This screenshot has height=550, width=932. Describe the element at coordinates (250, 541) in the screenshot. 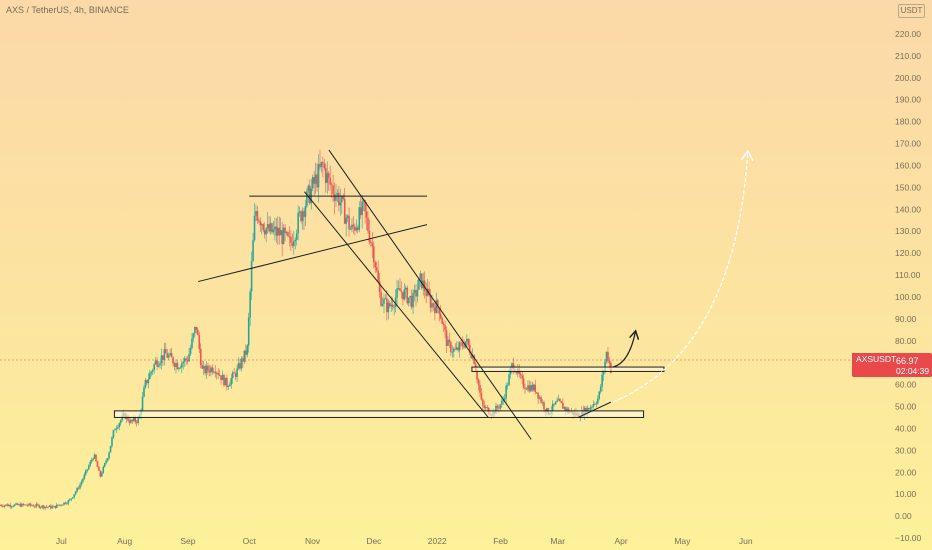

I see `x-tick-label: Oct` at that location.